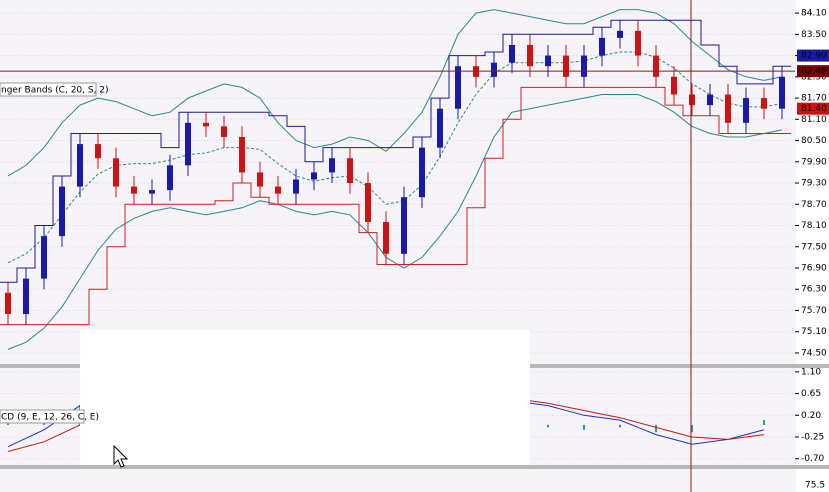 Image resolution: width=829 pixels, height=492 pixels. What do you see at coordinates (812, 438) in the screenshot?
I see `y-tick-label: -0.25` at bounding box center [812, 438].